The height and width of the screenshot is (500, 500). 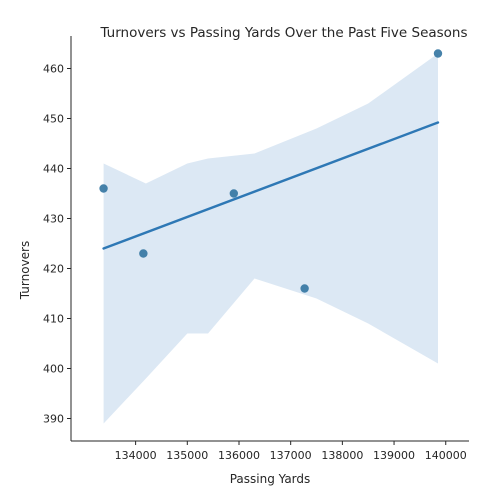 I want to click on y-tick-label: 440, so click(x=53, y=169).